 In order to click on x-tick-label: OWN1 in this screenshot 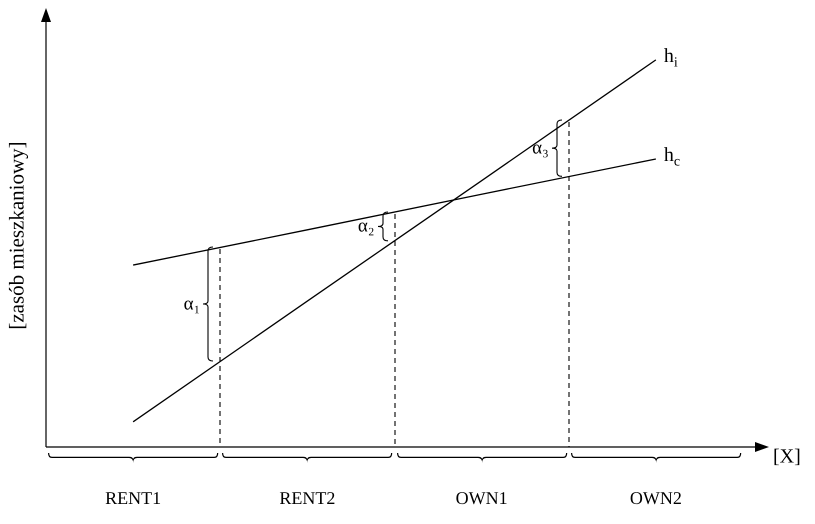, I will do `click(482, 498)`.